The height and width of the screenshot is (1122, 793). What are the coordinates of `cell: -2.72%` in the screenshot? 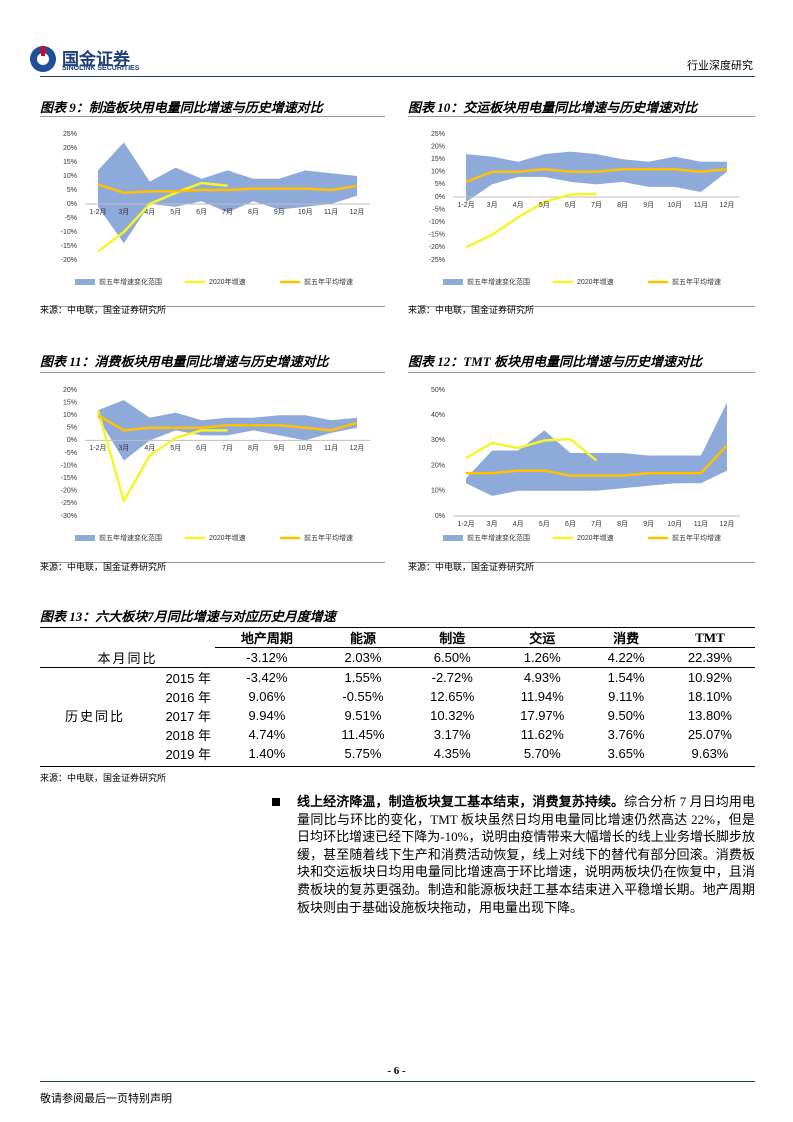 It's located at (452, 677).